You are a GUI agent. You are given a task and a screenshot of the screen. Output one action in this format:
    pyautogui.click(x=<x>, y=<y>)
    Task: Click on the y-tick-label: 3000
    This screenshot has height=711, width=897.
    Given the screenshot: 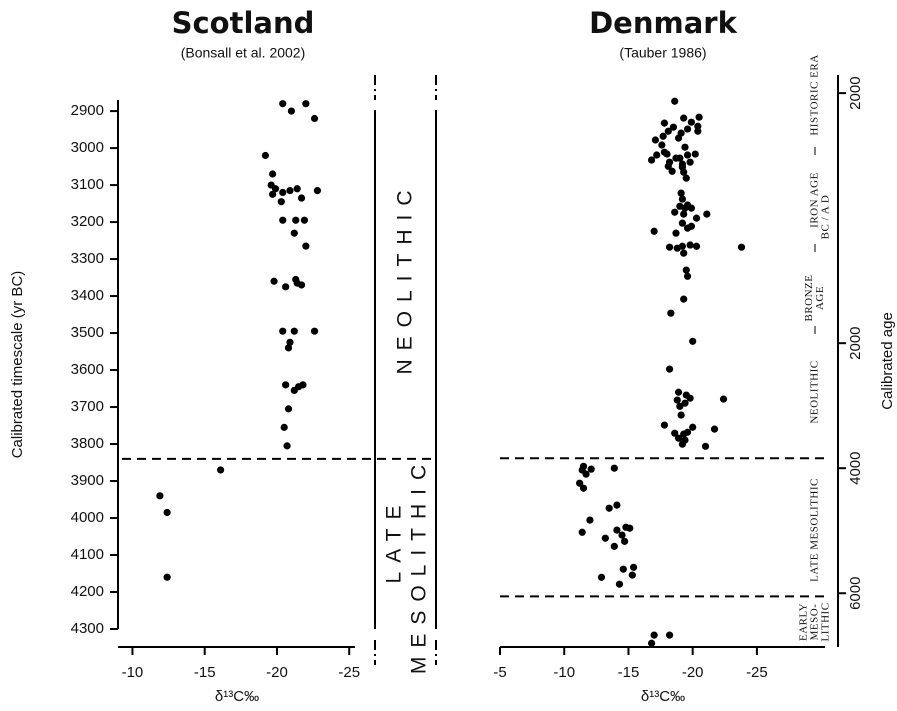 What is the action you would take?
    pyautogui.click(x=87, y=147)
    